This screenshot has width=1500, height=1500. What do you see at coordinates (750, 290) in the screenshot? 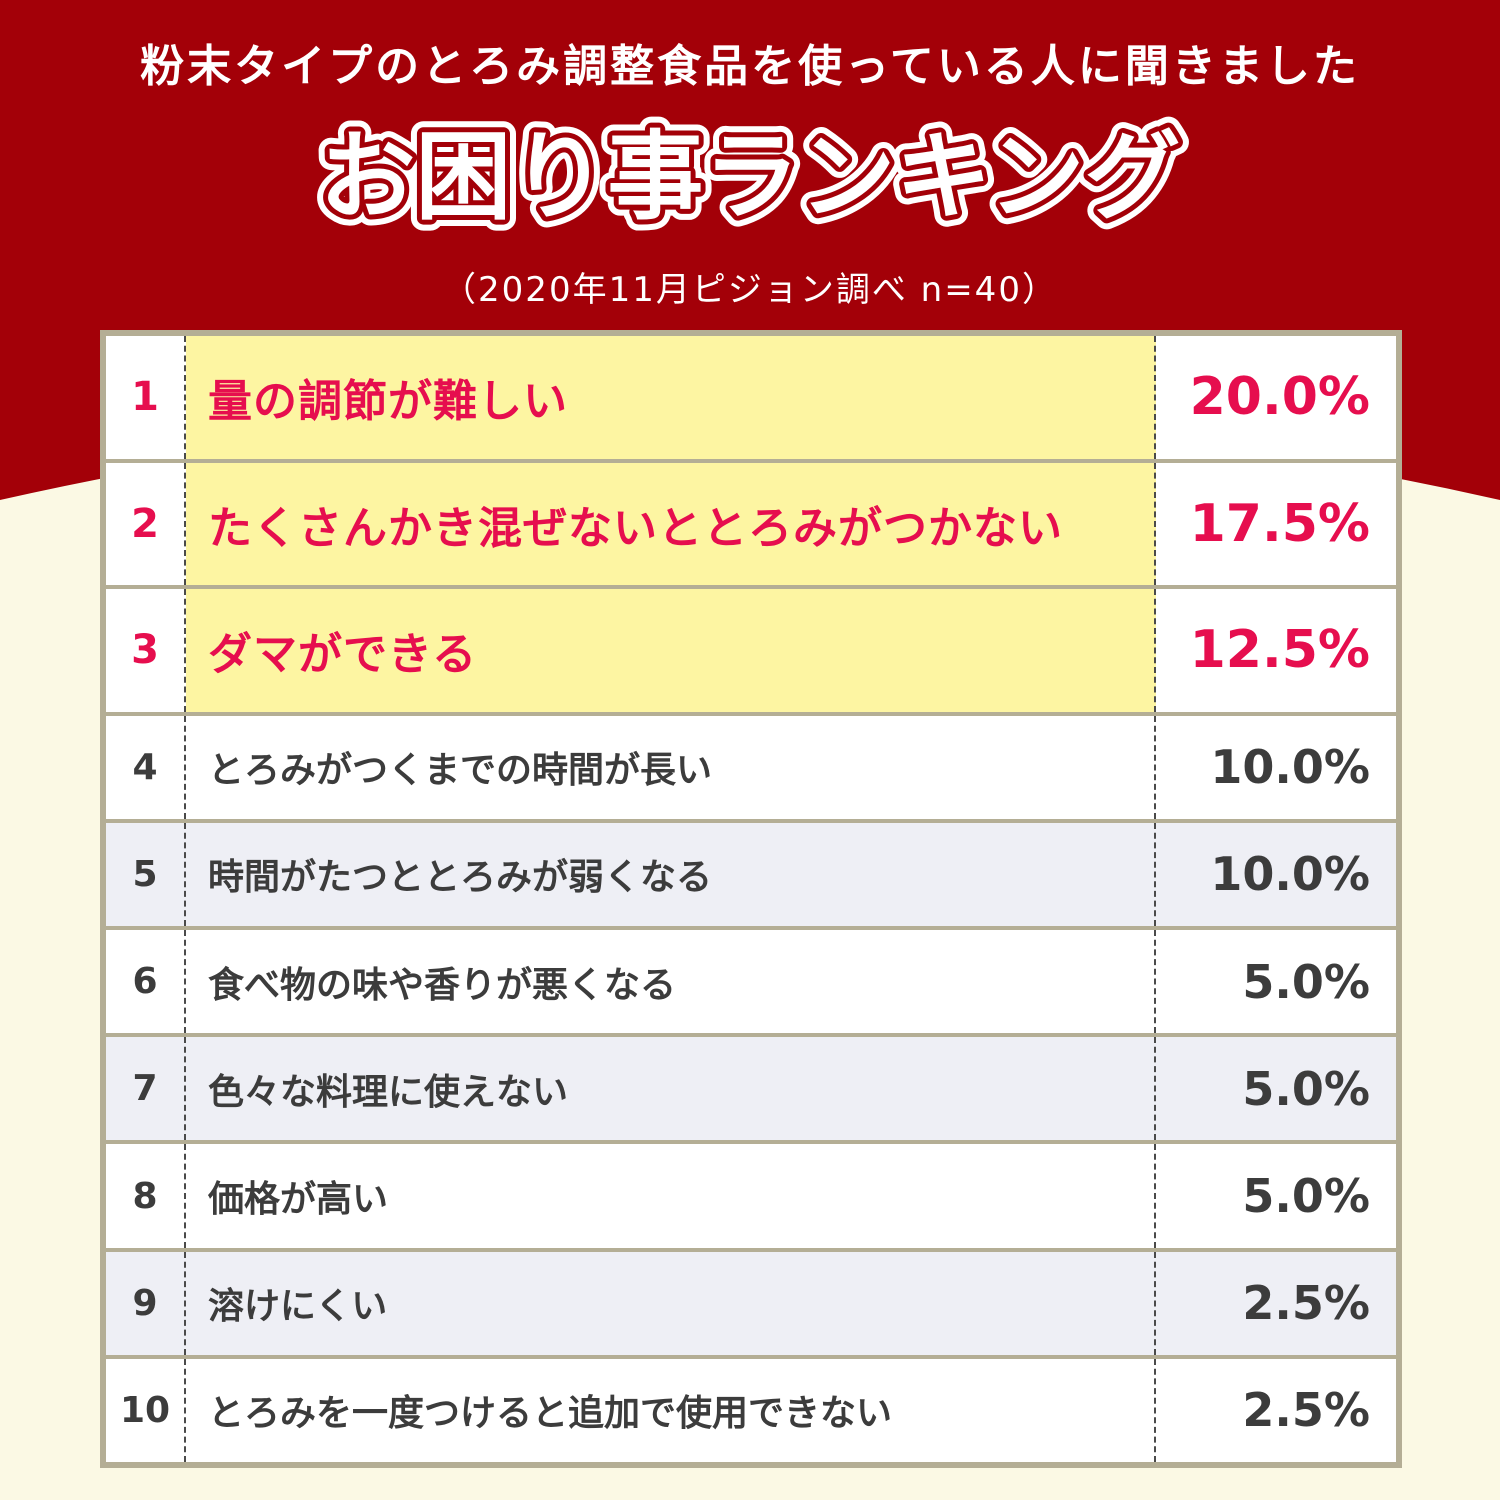
I see `survey-source: （2020年11月ピジョン調べ n=40）` at bounding box center [750, 290].